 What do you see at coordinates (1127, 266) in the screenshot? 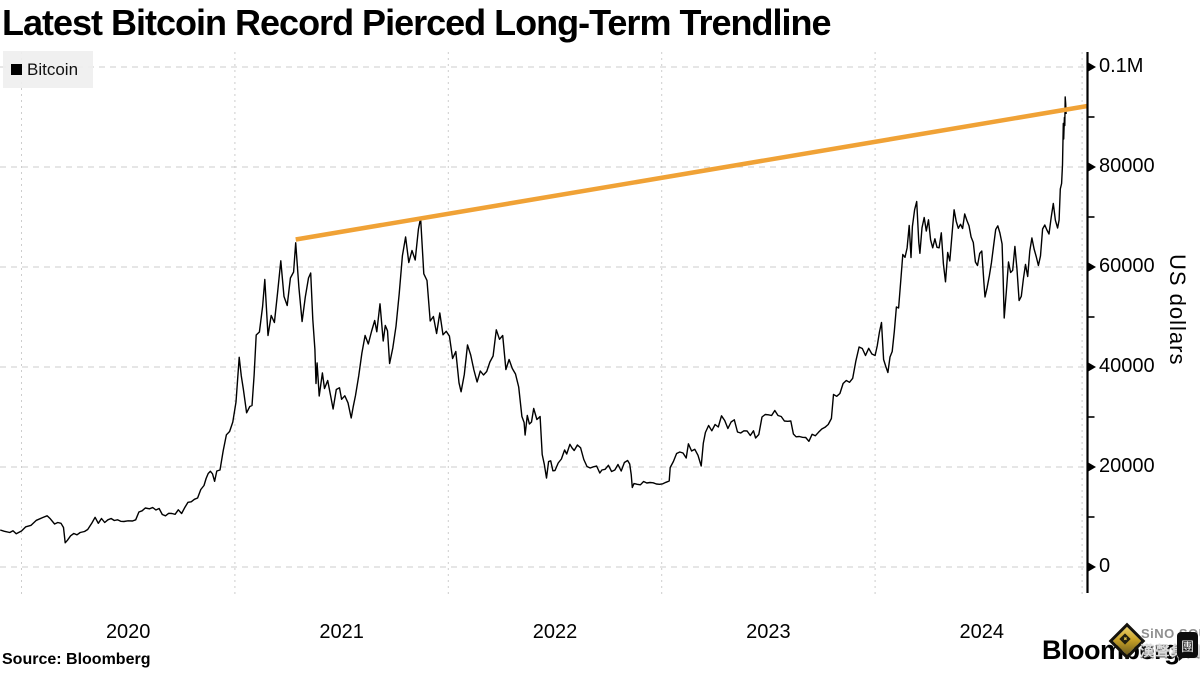
I see `y-tick-label: 60000` at bounding box center [1127, 266].